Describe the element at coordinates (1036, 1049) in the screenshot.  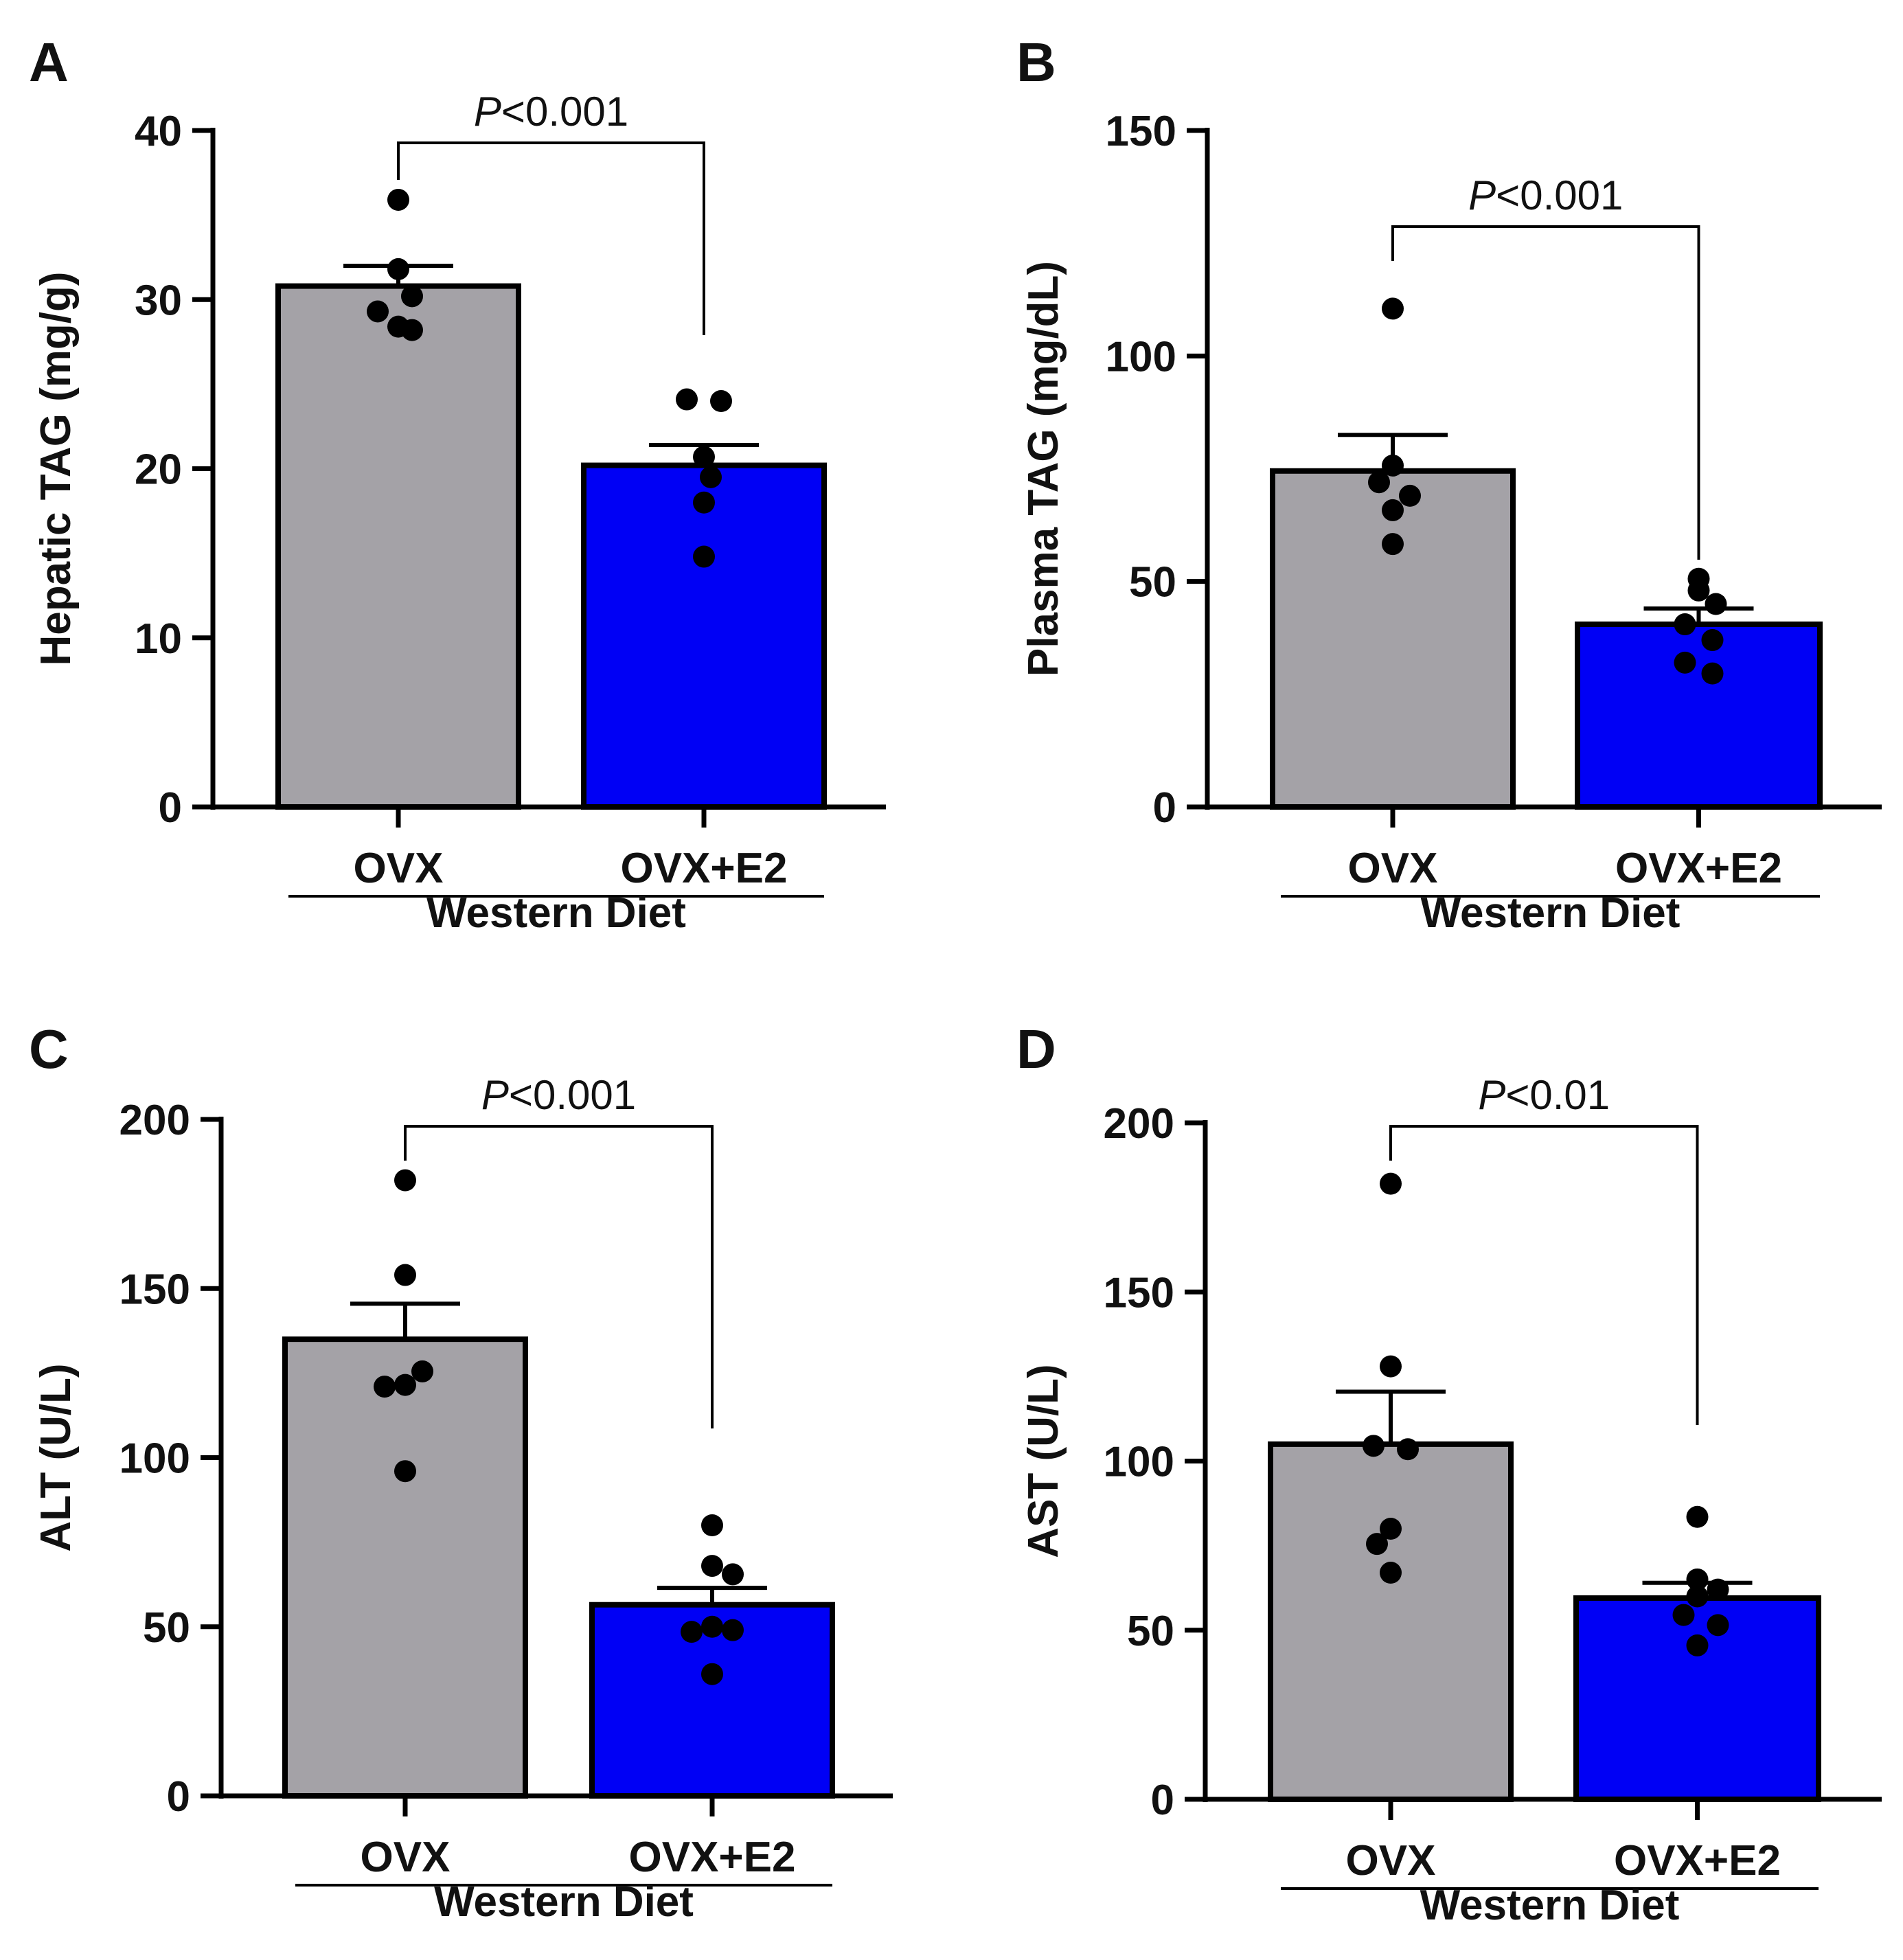
I see `panel-letter: D` at that location.